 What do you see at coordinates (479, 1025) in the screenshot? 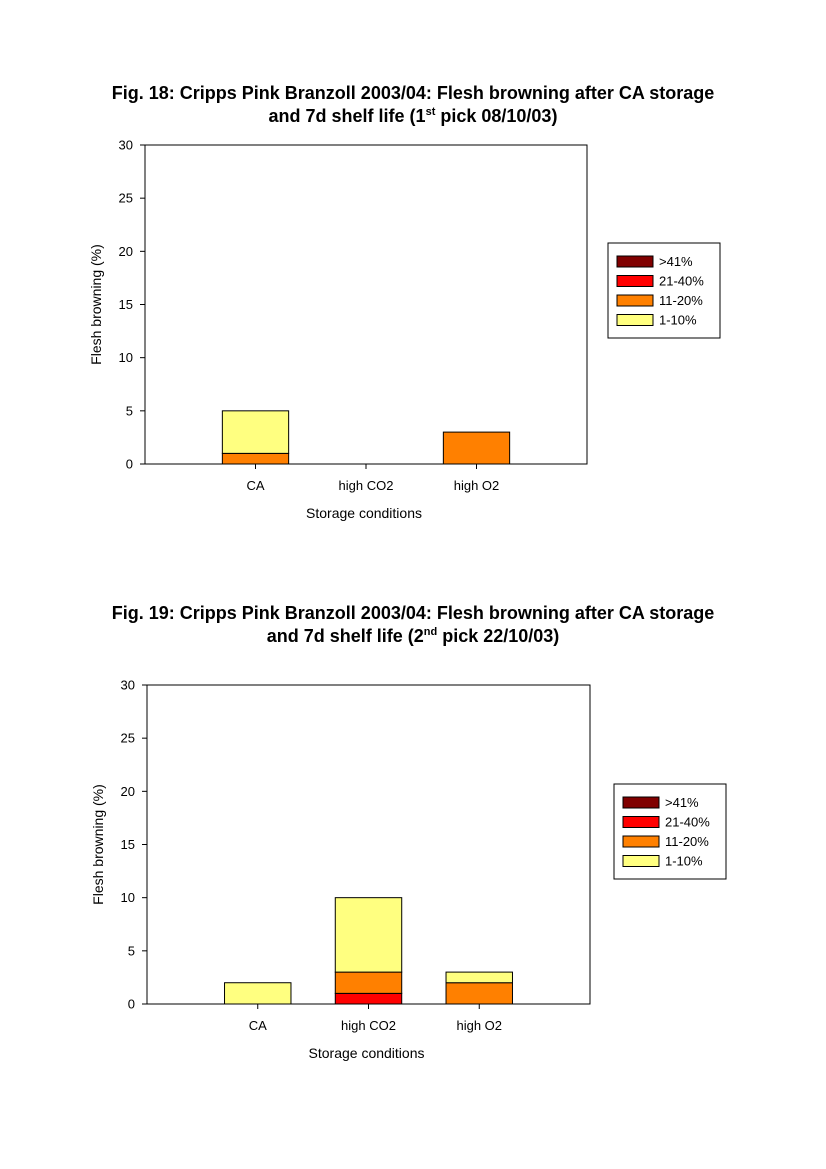
I see `fig19-xtick-label: high O2` at bounding box center [479, 1025].